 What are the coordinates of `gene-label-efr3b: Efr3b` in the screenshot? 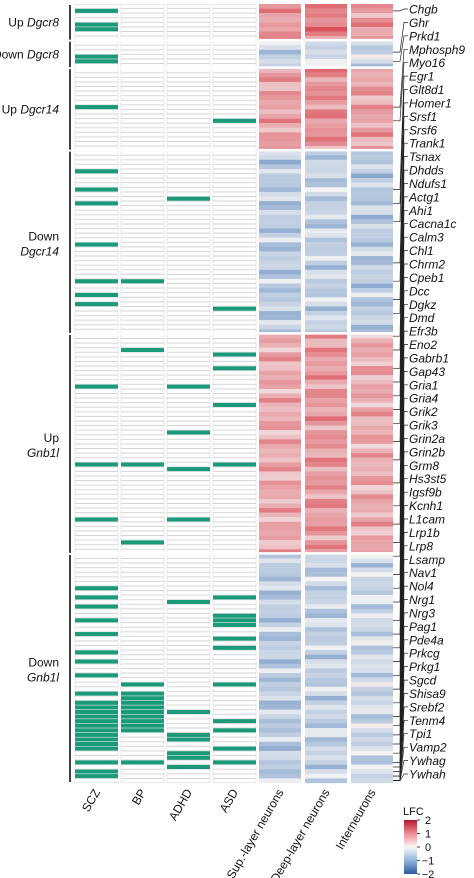 It's located at (423, 332).